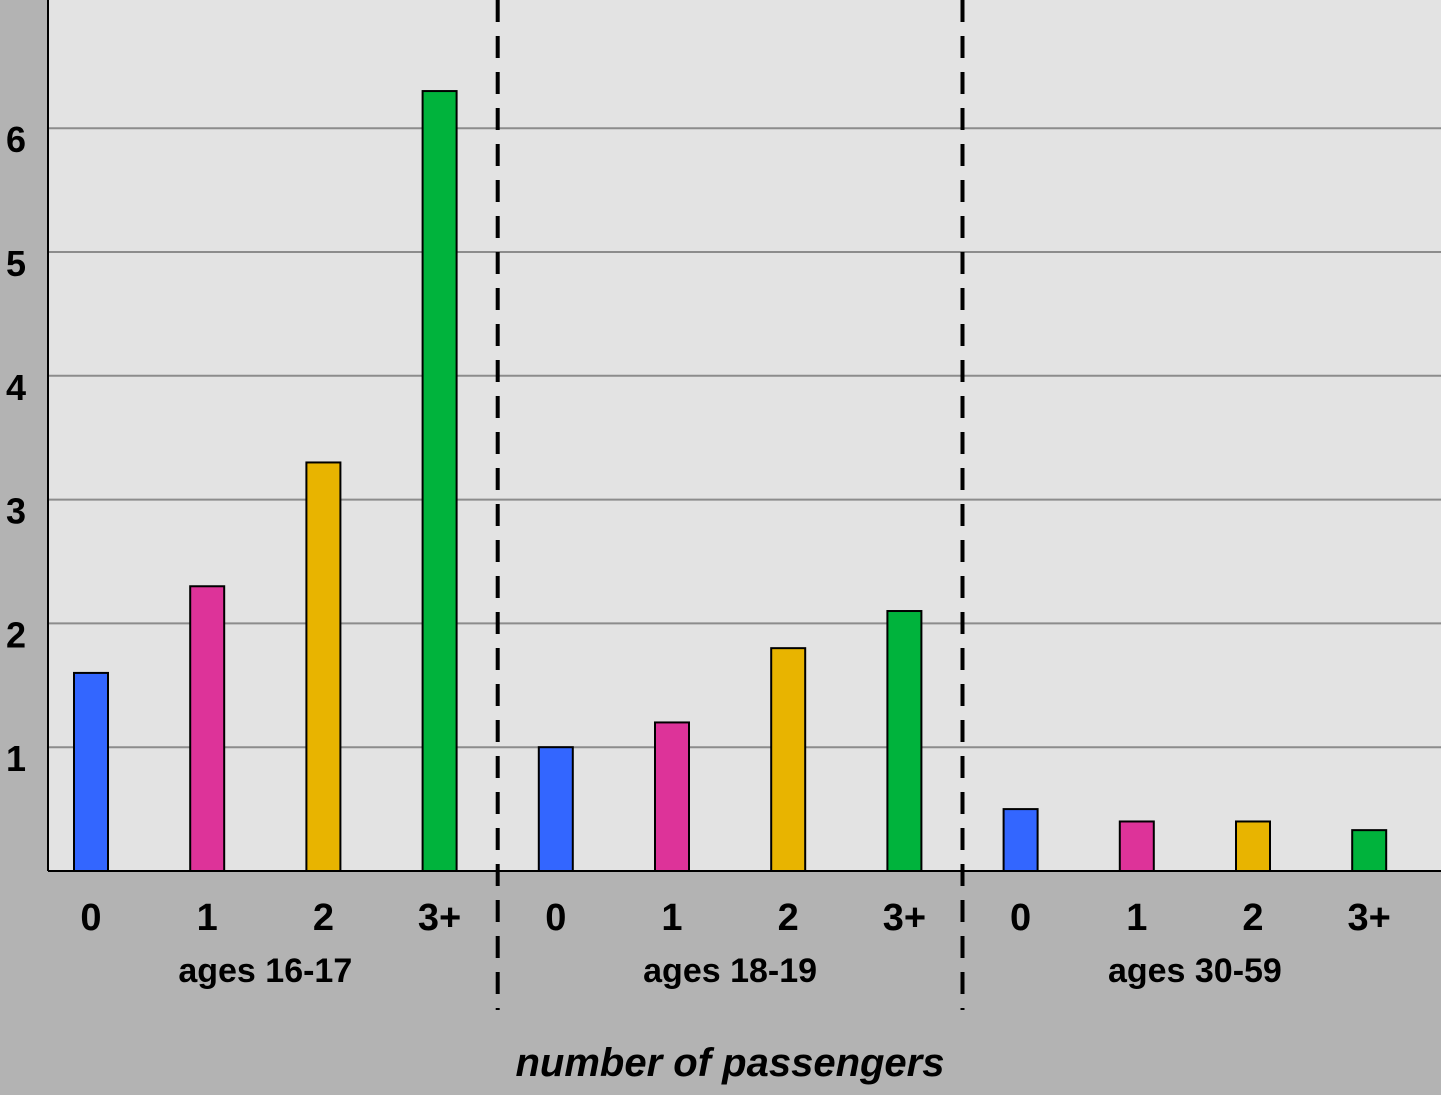 The width and height of the screenshot is (1441, 1095). What do you see at coordinates (265, 971) in the screenshot?
I see `group-label: ages 16-17` at bounding box center [265, 971].